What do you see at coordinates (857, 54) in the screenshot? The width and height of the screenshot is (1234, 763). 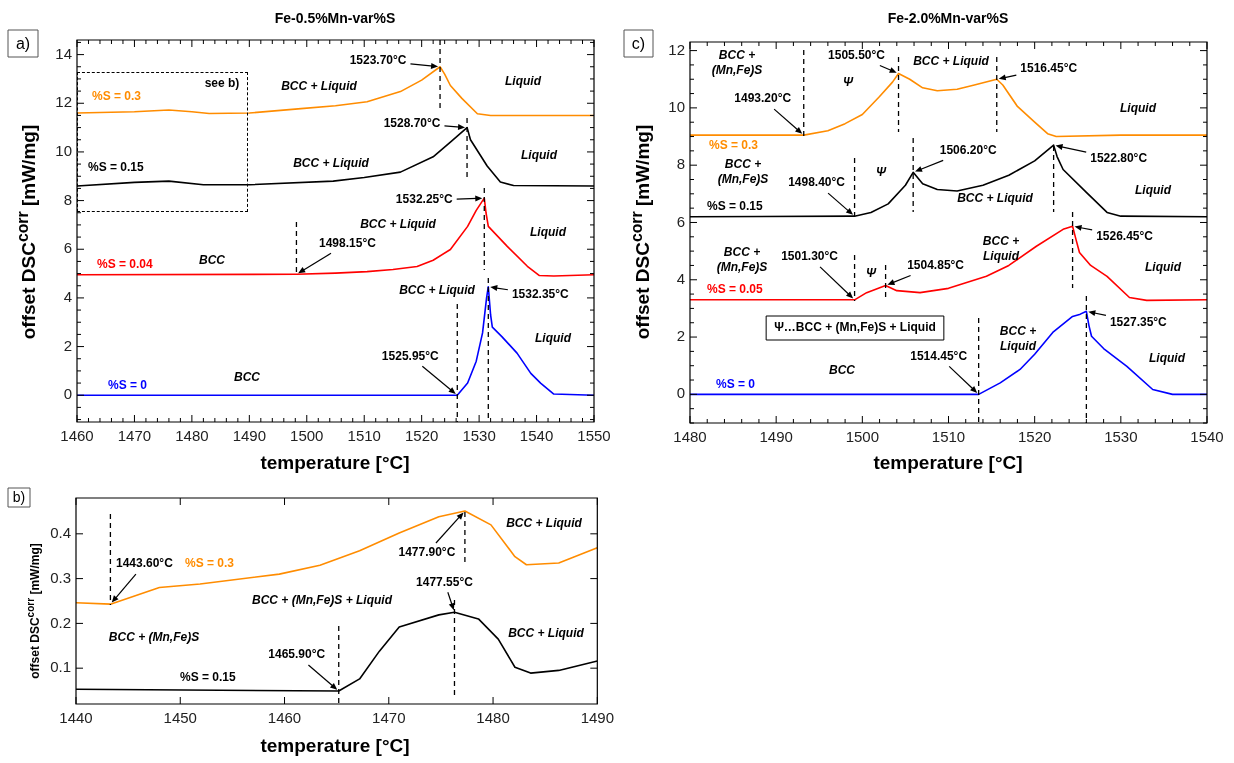 I see `annotation: 1505.50°C` at bounding box center [857, 54].